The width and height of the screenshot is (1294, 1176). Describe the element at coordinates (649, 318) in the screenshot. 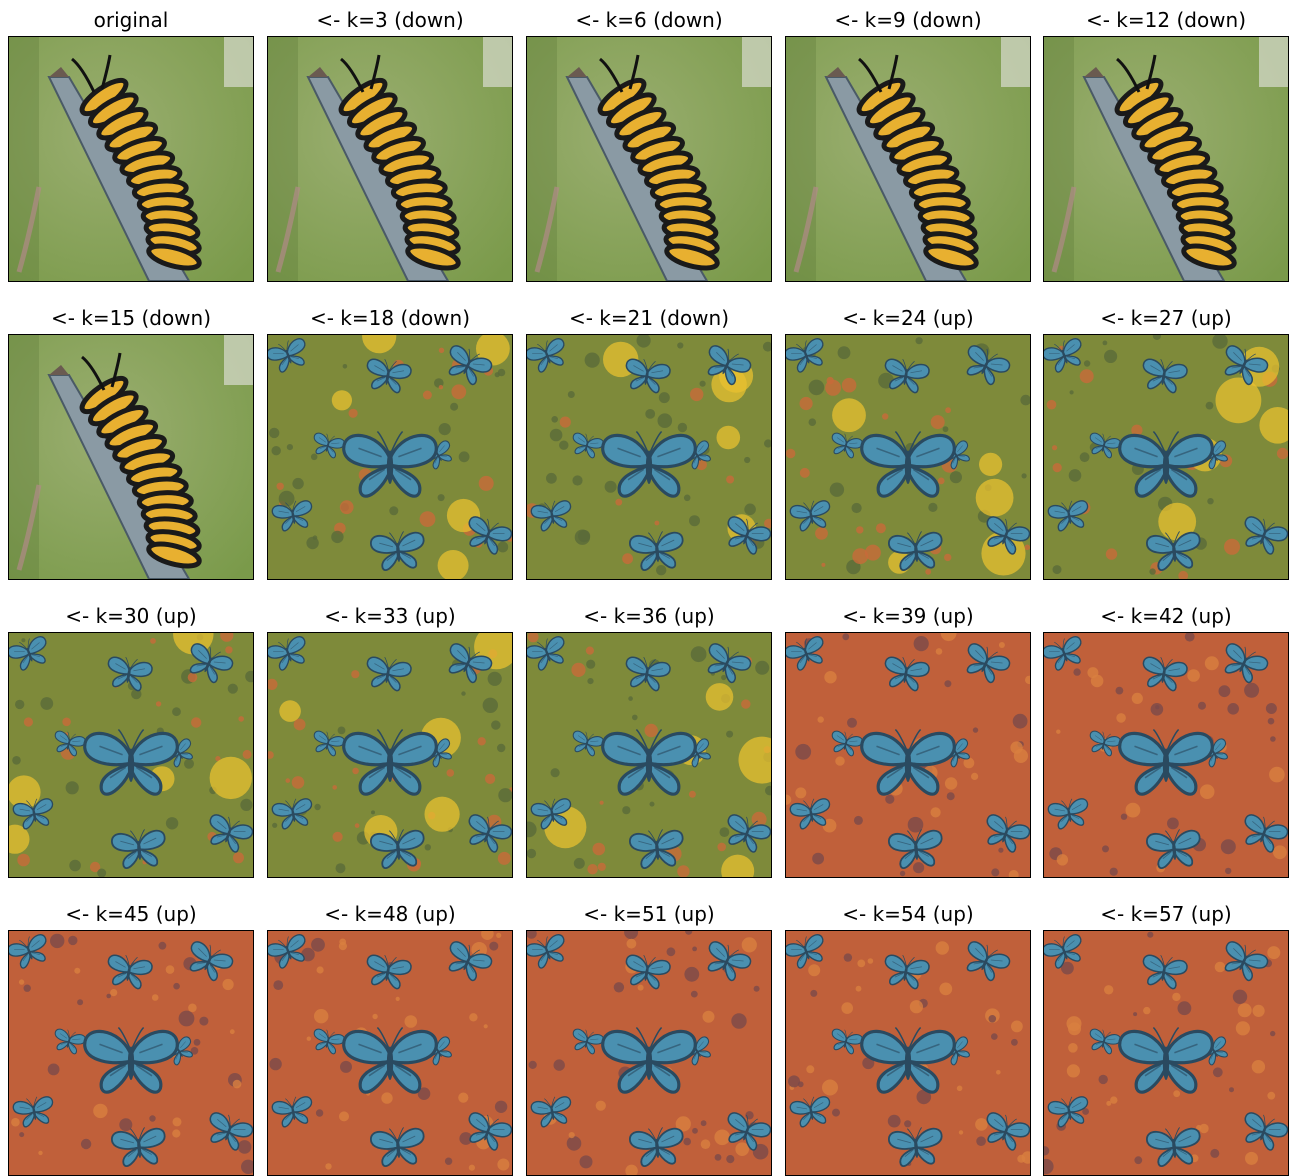

I see `panel-title: <- k=21 (down)` at that location.